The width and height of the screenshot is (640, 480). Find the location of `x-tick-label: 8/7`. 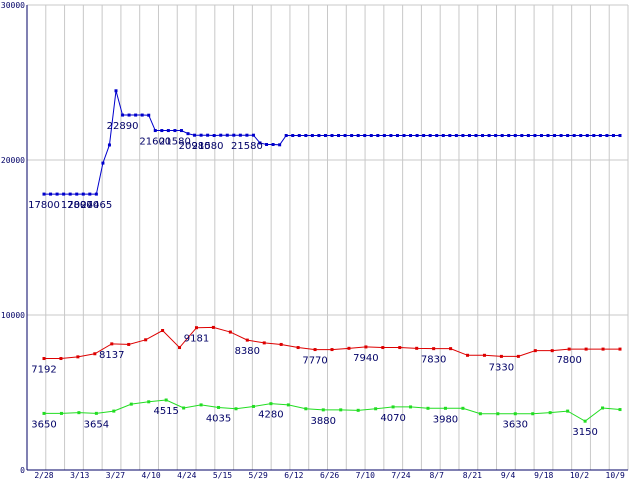

x-tick-label: 8/7 is located at coordinates (436, 475).